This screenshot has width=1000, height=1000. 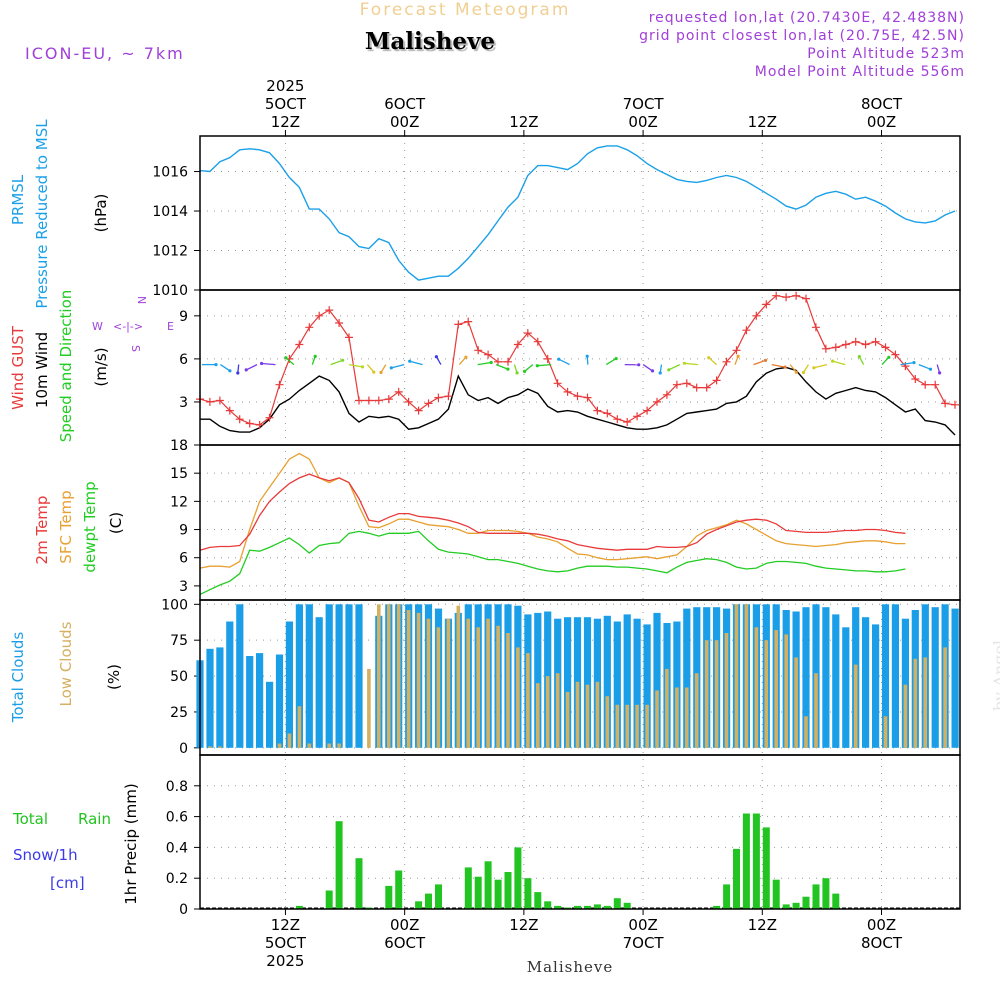 I want to click on top-time-label: 00Z, so click(x=881, y=122).